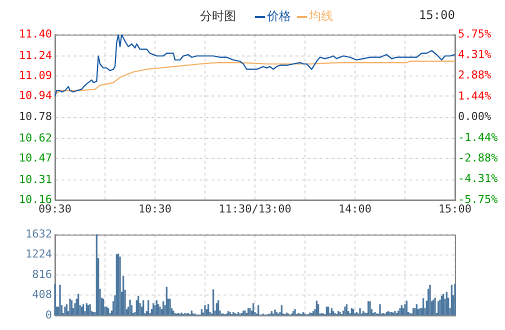 The image size is (505, 330). What do you see at coordinates (39, 254) in the screenshot?
I see `y-tick-label: 1224` at bounding box center [39, 254].